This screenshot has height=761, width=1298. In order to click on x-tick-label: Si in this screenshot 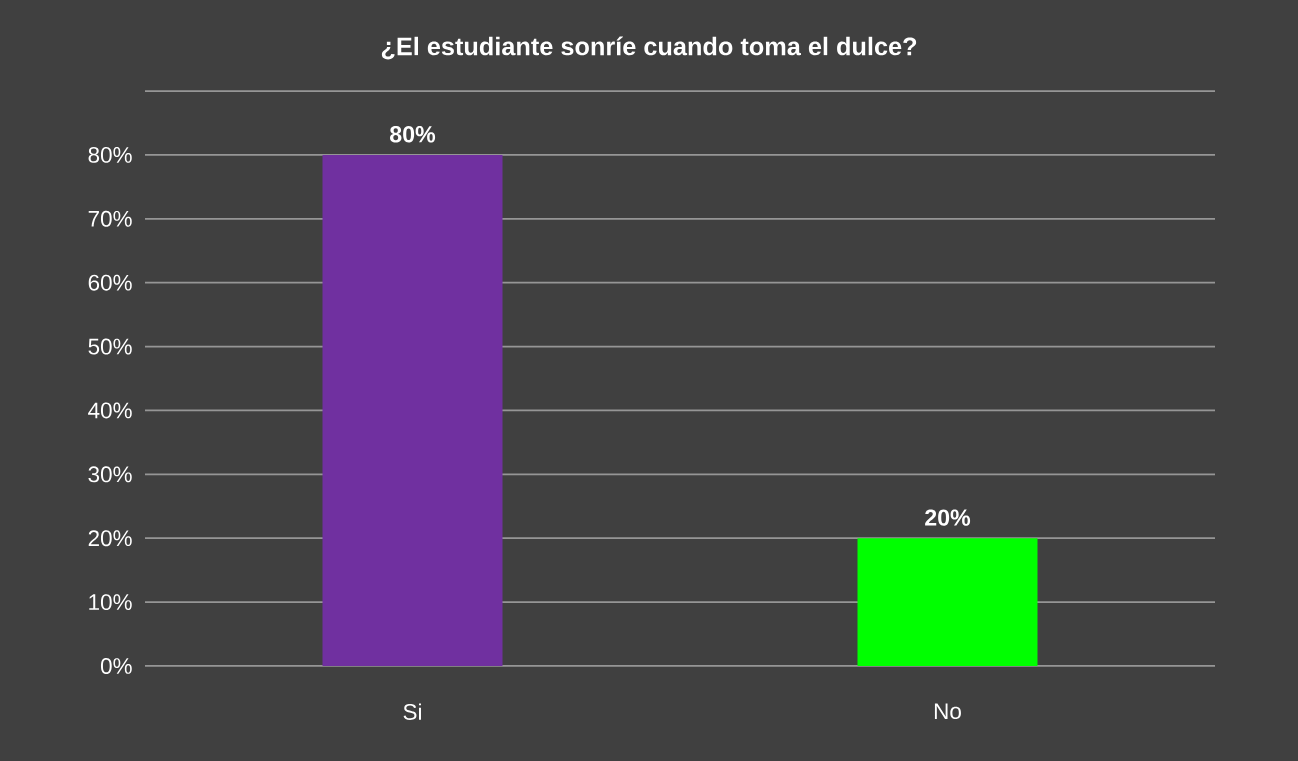, I will do `click(412, 711)`.